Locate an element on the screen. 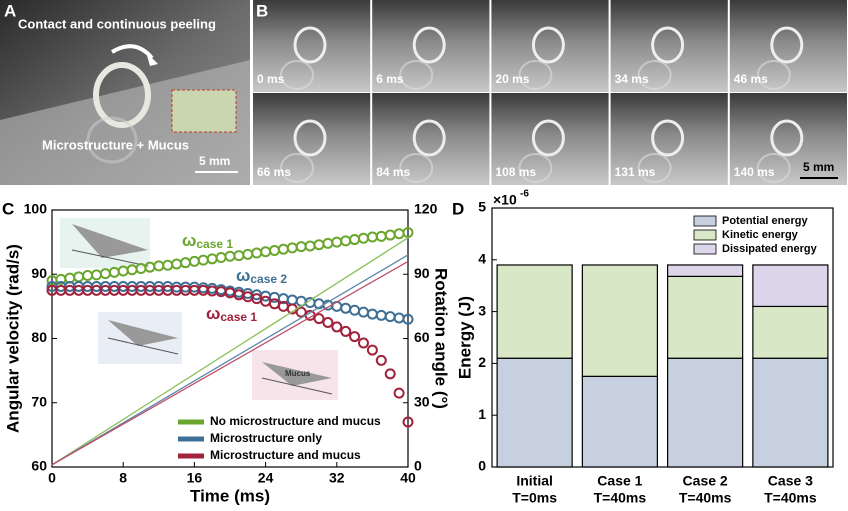  x-axis-label: Time (ms) is located at coordinates (230, 495).